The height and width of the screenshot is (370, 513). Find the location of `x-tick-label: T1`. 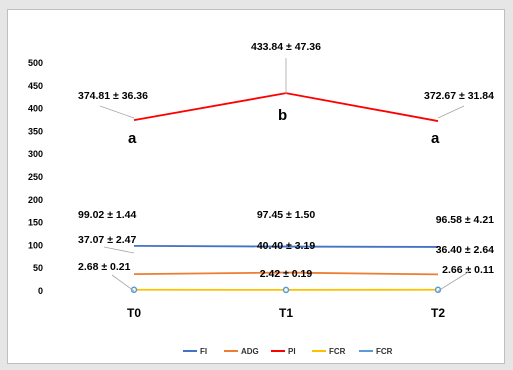

x-tick-label: T1 is located at coordinates (286, 313).